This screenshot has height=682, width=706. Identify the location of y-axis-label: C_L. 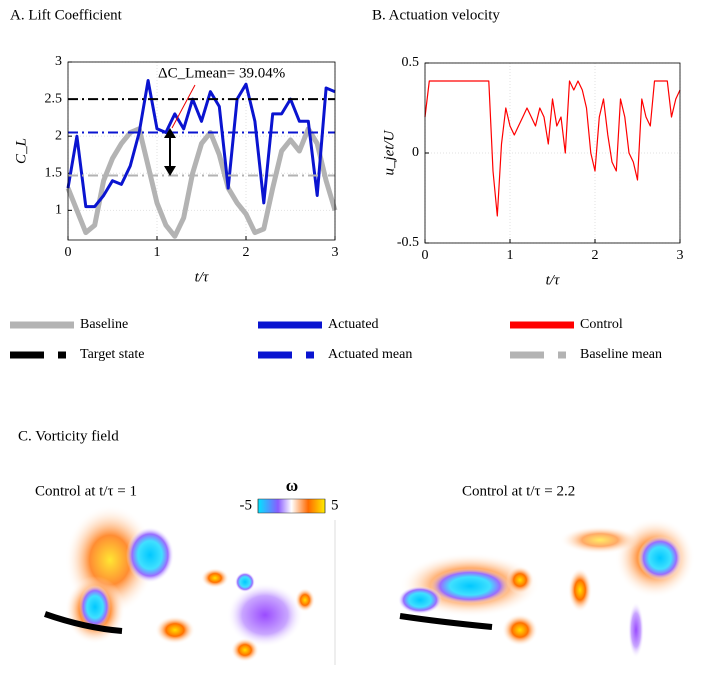
(21, 151).